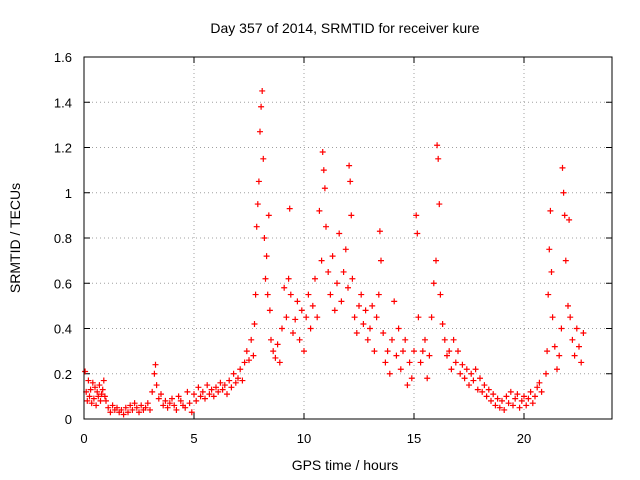 This screenshot has width=640, height=480. What do you see at coordinates (414, 438) in the screenshot?
I see `x-tick-label: 15` at bounding box center [414, 438].